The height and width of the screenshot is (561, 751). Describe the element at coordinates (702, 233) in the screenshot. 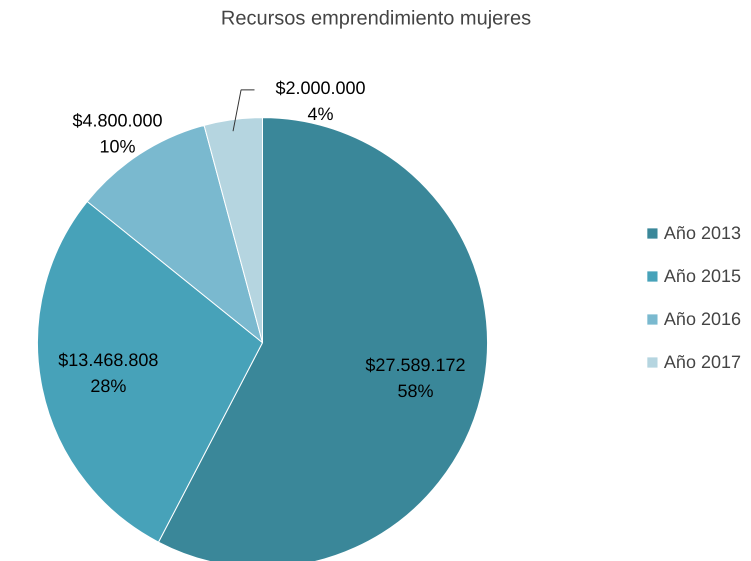

I see `legend-label: Año 2013` at that location.